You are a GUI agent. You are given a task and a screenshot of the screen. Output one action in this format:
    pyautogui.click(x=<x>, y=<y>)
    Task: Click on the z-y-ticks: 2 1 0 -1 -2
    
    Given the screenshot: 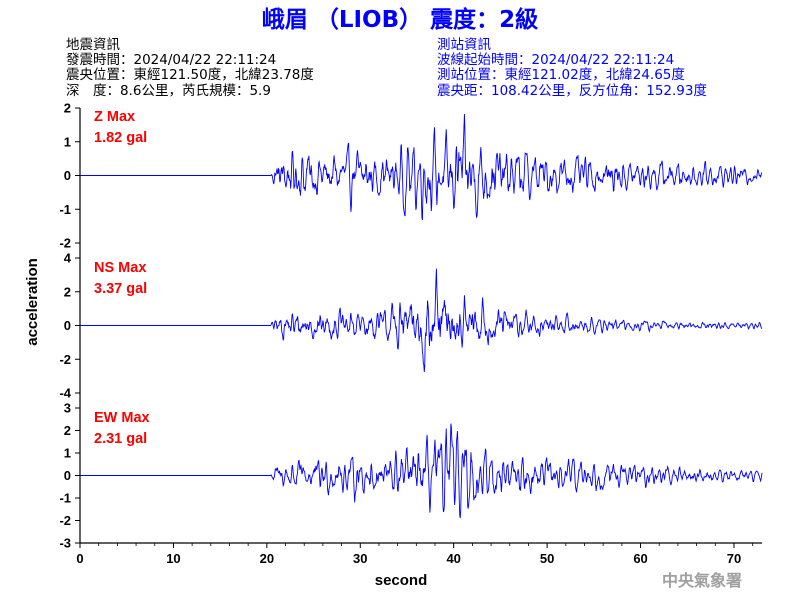 What is the action you would take?
    pyautogui.click(x=69, y=176)
    